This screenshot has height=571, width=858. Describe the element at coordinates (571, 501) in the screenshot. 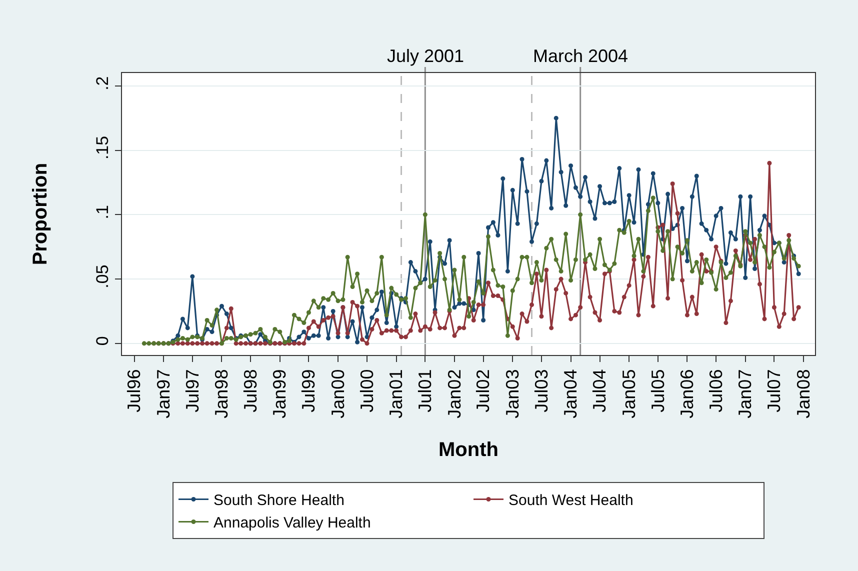

I see `legend-label: South West Health` at that location.